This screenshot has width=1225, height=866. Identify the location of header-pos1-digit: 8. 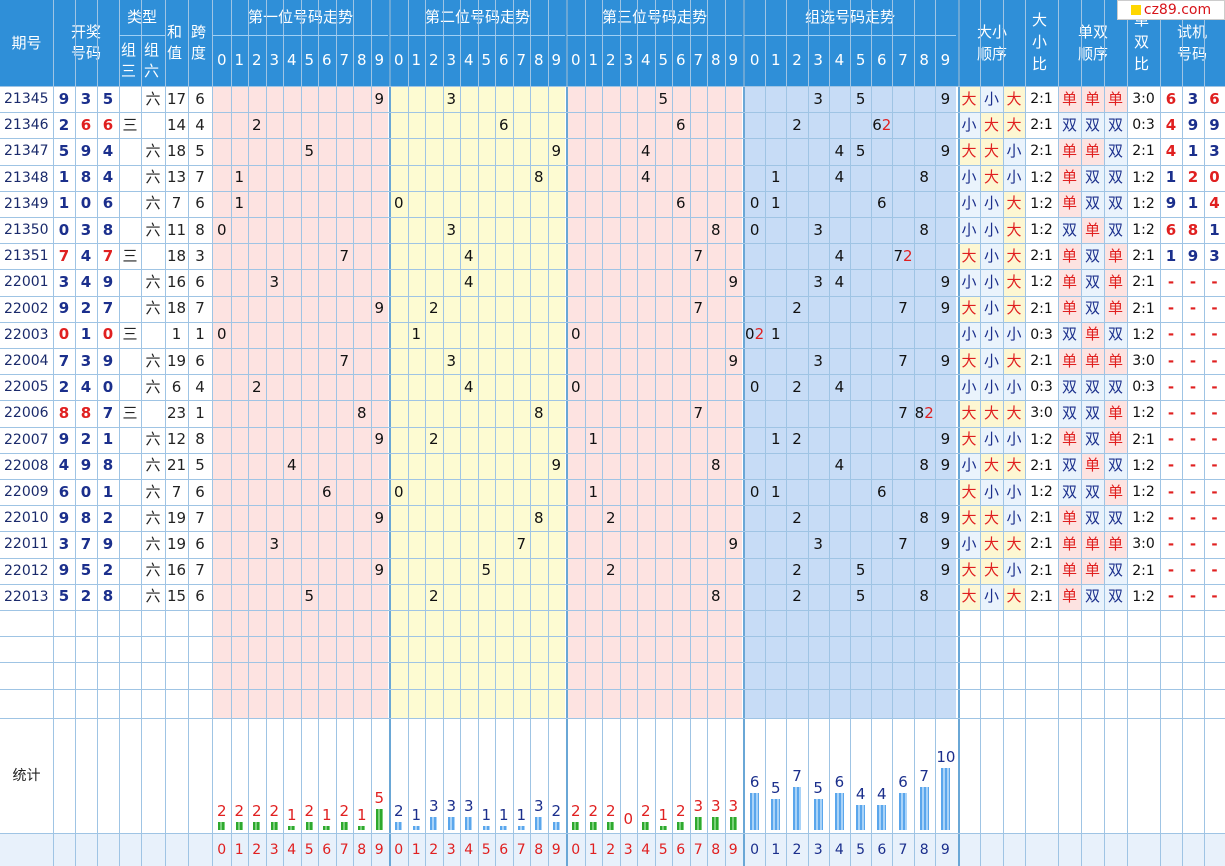
(362, 60).